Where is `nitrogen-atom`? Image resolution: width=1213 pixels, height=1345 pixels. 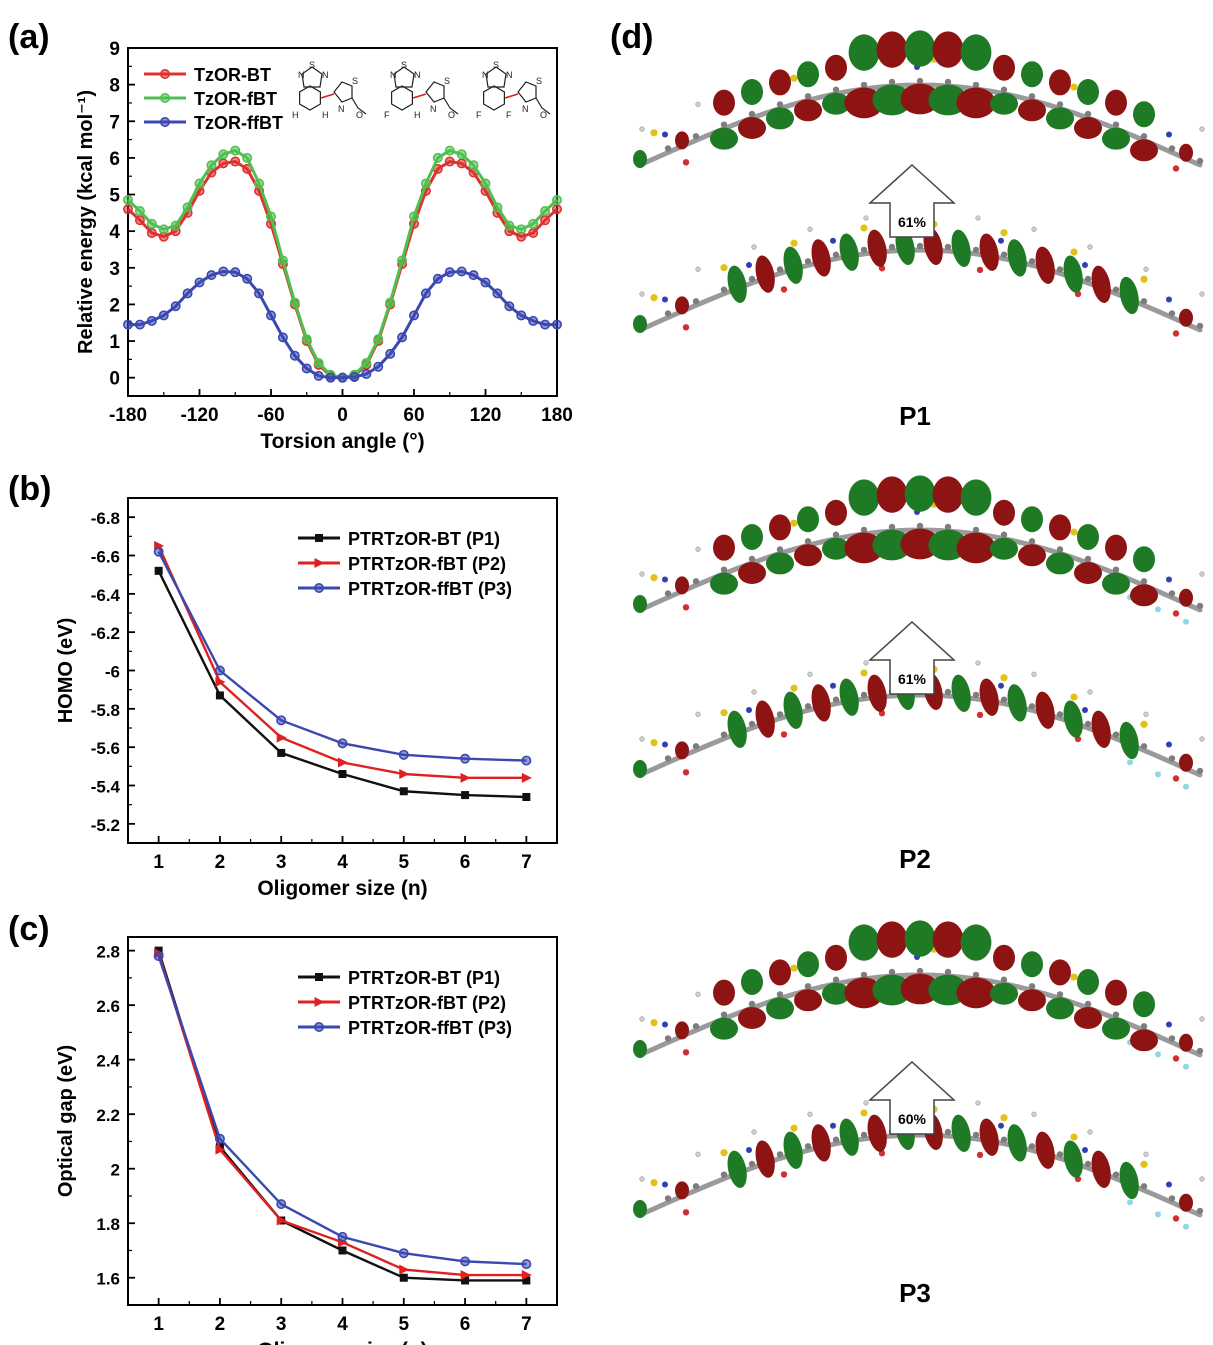 nitrogen-atom is located at coordinates (1085, 264).